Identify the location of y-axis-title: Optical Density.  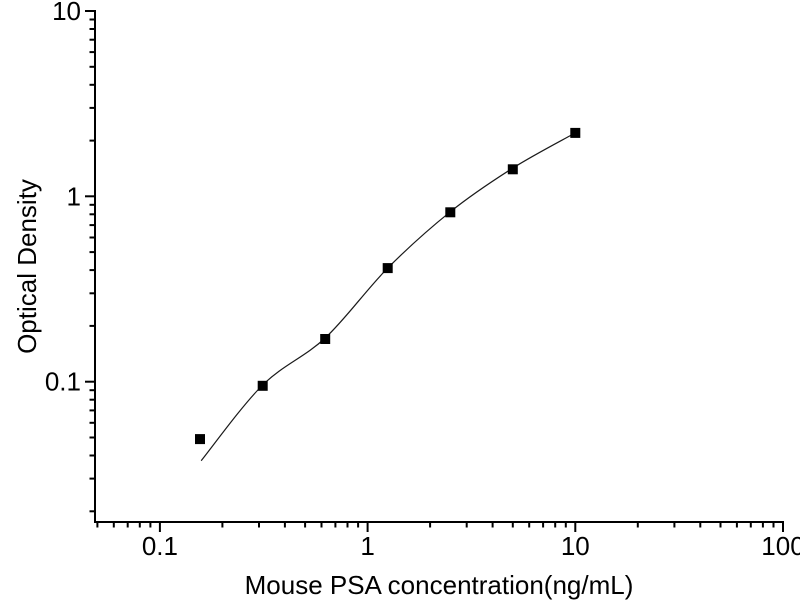
(27, 266).